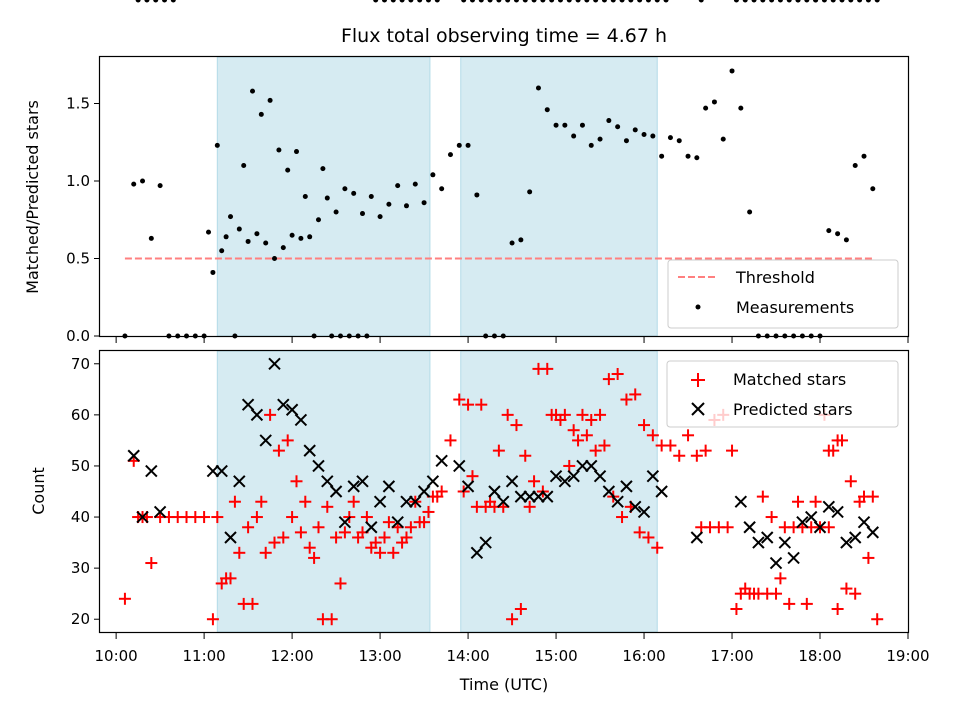  I want to click on x-tick-label: 18:00, so click(819, 656).